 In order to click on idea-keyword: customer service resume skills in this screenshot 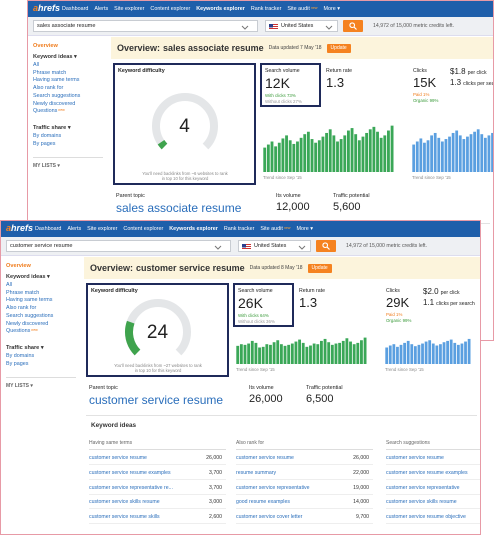, I will do `click(124, 517)`.